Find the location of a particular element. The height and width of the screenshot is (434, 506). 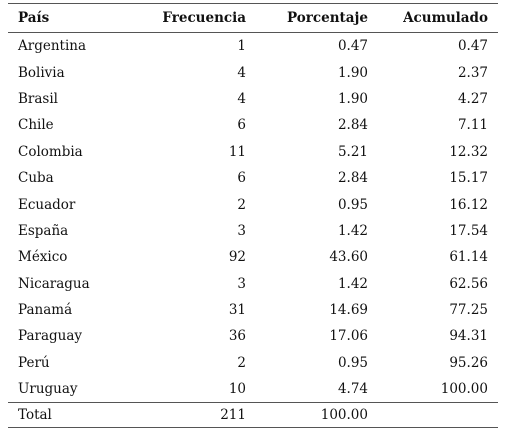

cell-frequency: 10 is located at coordinates (237, 389).